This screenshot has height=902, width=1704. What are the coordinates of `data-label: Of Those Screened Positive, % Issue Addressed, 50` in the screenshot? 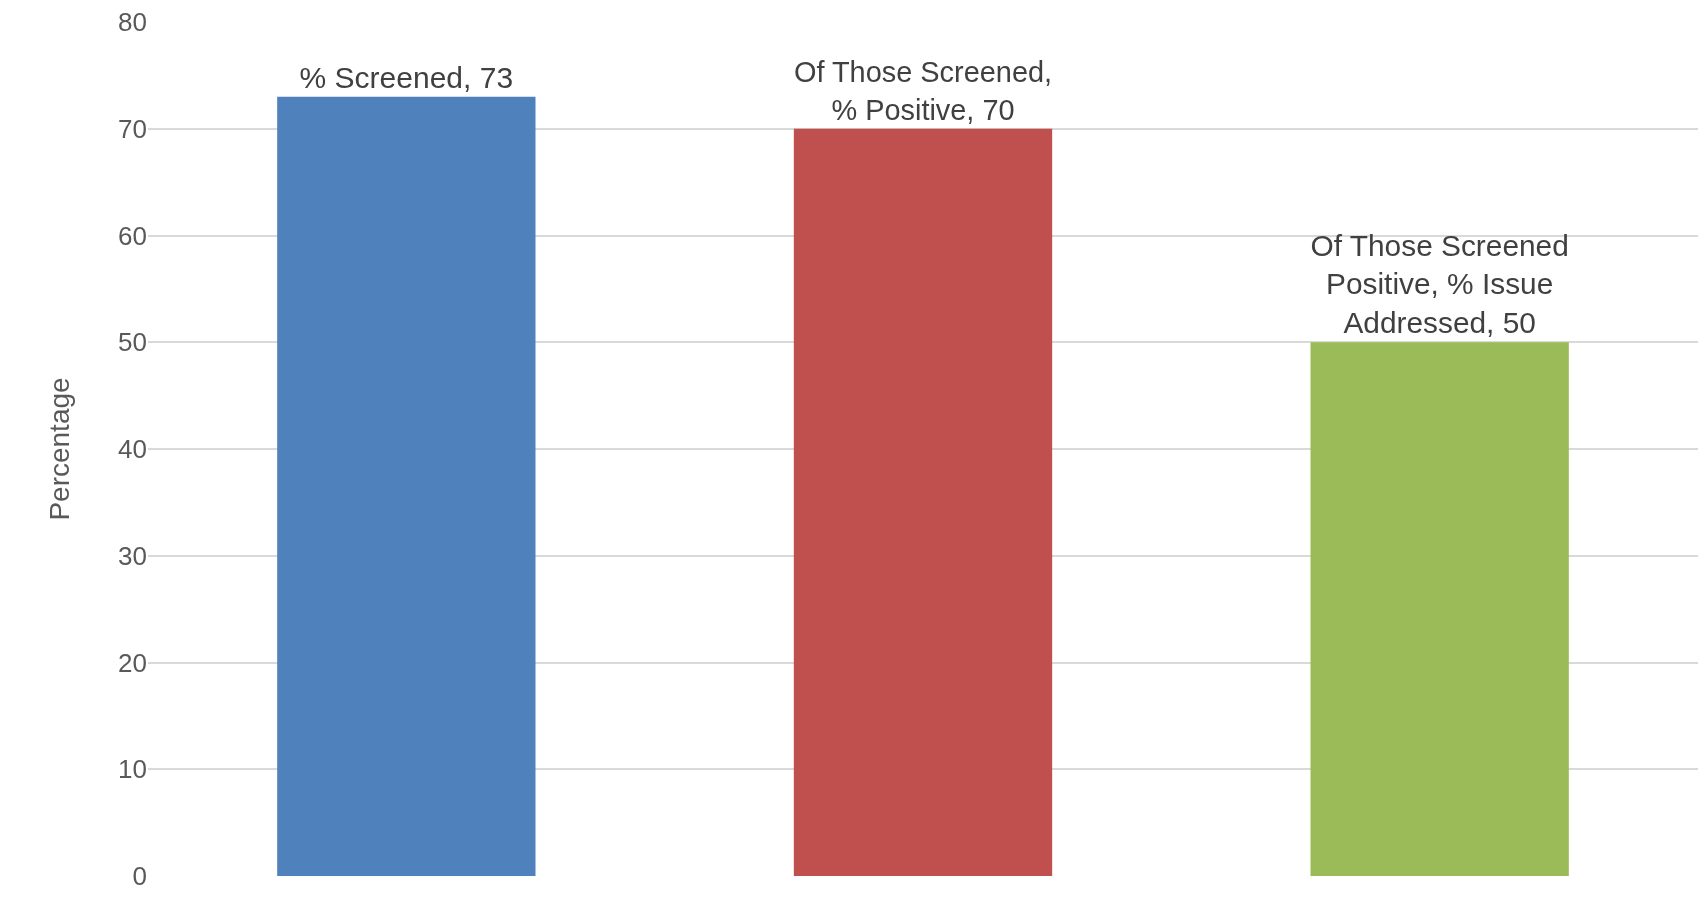 It's located at (1439, 284).